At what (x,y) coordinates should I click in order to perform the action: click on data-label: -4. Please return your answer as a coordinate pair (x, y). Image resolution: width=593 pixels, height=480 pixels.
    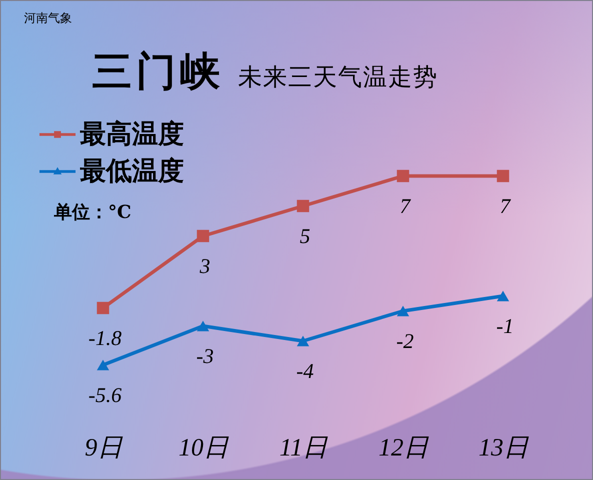
    Looking at the image, I should click on (305, 371).